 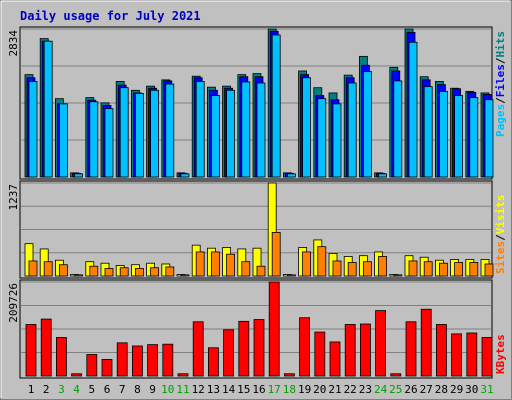 I want to click on x-tick-label-day-29: 29, so click(x=456, y=389).